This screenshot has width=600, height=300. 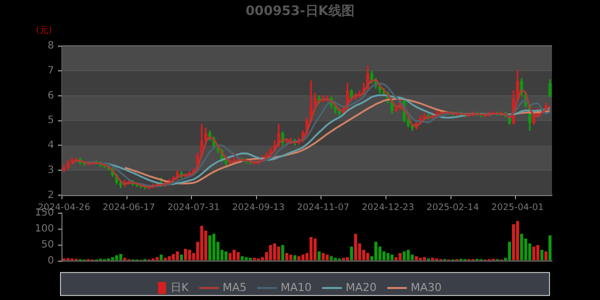 What do you see at coordinates (51, 96) in the screenshot?
I see `y-tick-label: 6` at bounding box center [51, 96].